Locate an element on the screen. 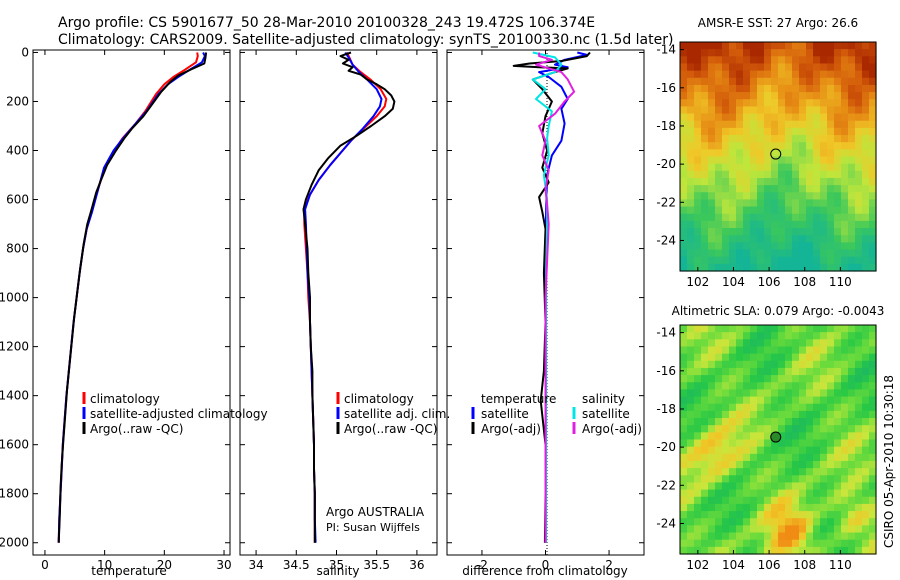 The height and width of the screenshot is (580, 900). map-y-tick-label: -14 is located at coordinates (666, 50).